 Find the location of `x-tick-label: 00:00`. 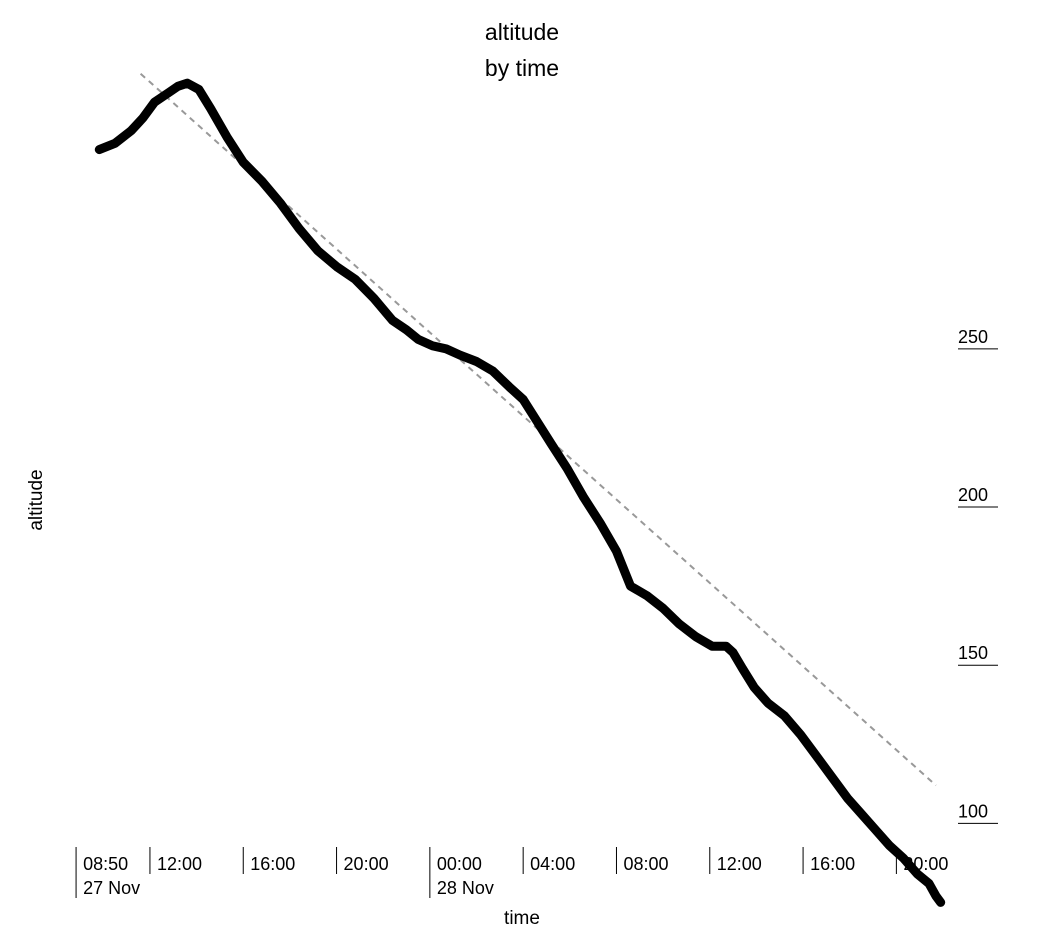

x-tick-label: 00:00 is located at coordinates (459, 864).